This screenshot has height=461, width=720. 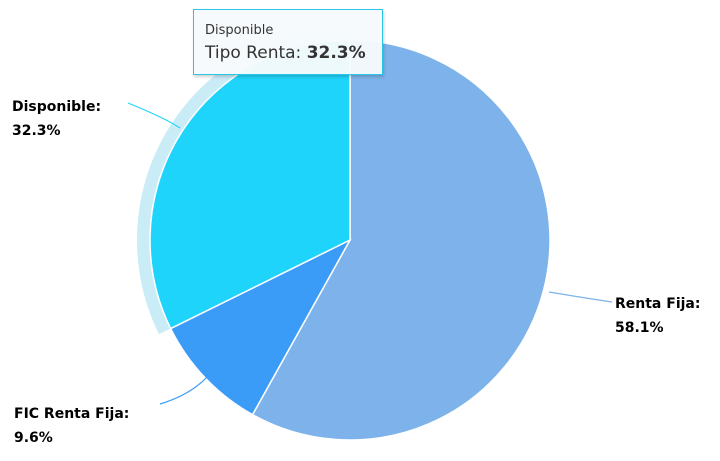 What do you see at coordinates (71, 414) in the screenshot?
I see `data-label-name-fic-renta-fija: FIC Renta Fija:` at bounding box center [71, 414].